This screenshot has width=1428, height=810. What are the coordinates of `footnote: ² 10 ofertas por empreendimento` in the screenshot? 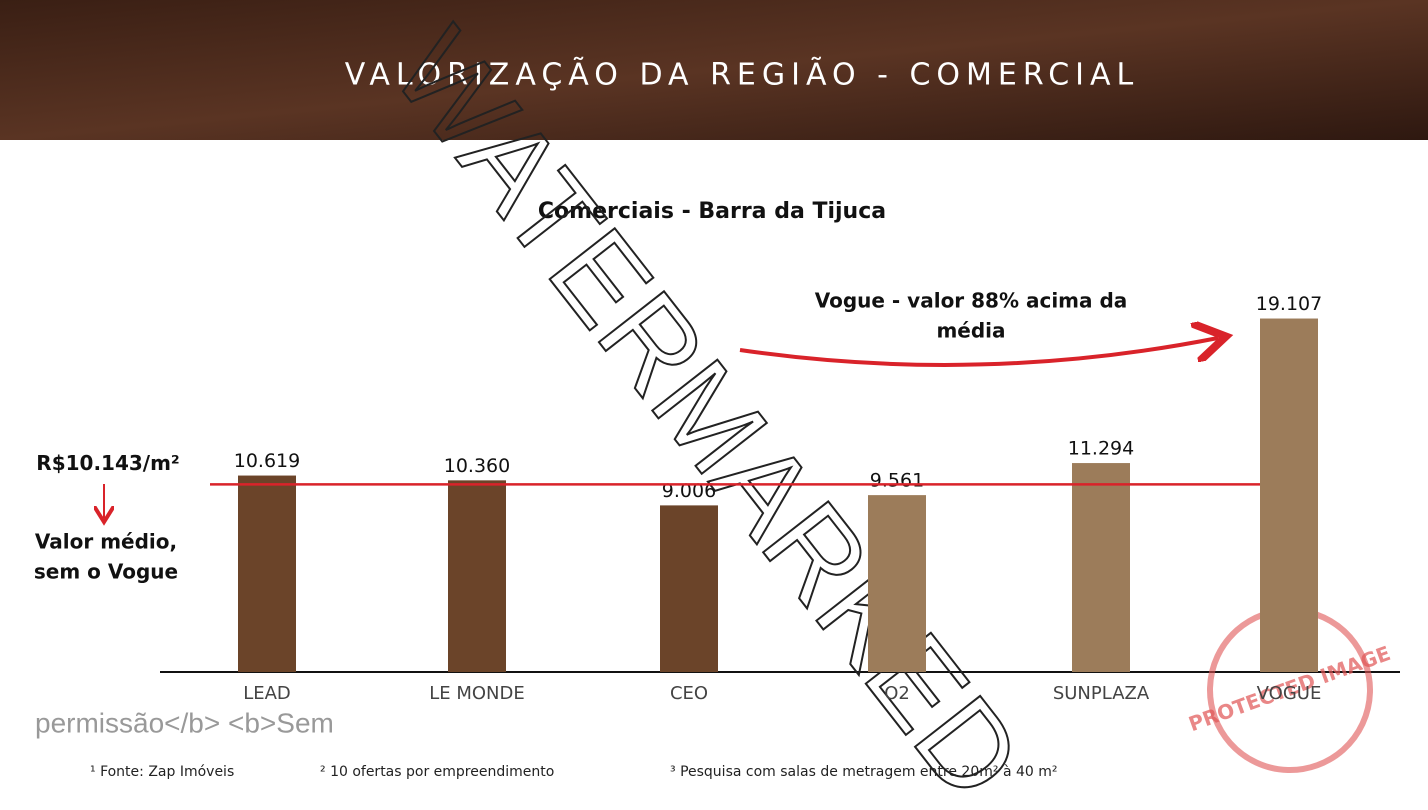 It's located at (437, 772).